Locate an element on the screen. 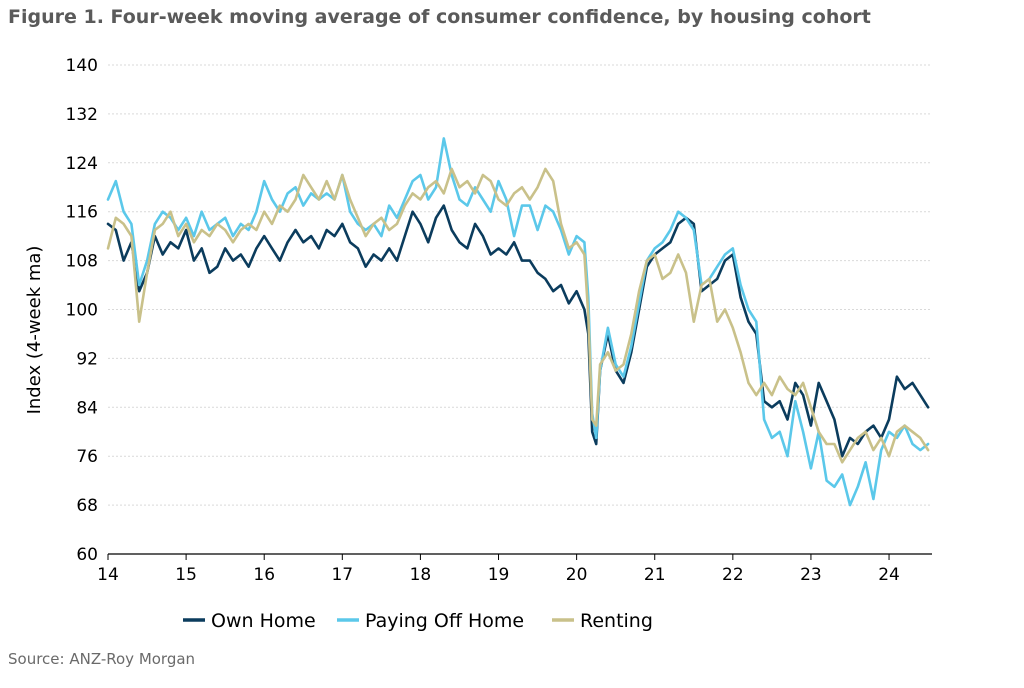  x-tick-labels: 14 15 16 17 18 19 20 21 22 23 24 is located at coordinates (498, 575).